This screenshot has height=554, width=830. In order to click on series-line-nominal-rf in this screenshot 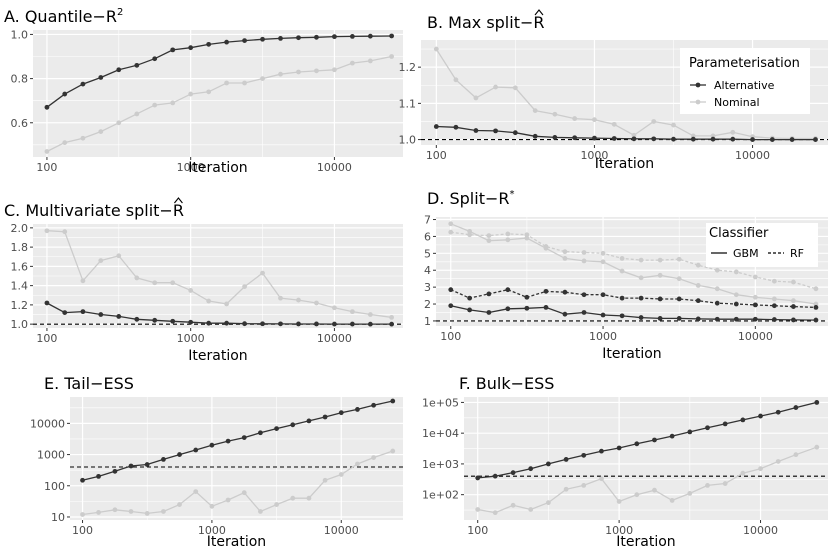, I will do `click(633, 260)`.